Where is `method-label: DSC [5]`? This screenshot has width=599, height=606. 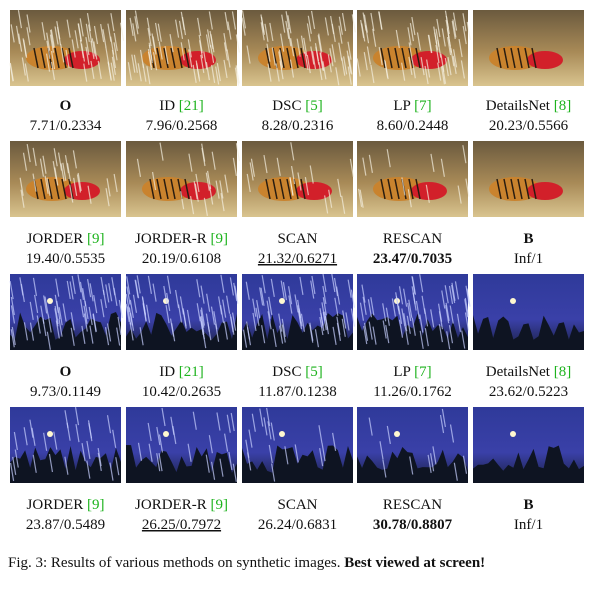
method-label: DSC [5] is located at coordinates (297, 106).